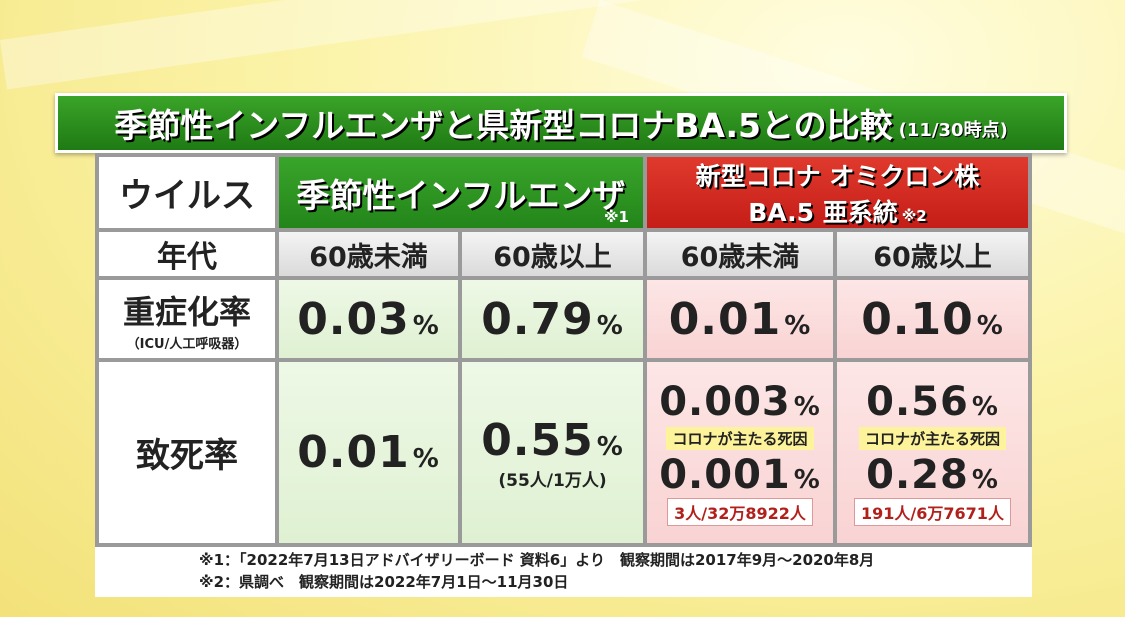 This screenshot has height=617, width=1125. What do you see at coordinates (461, 195) in the screenshot?
I see `flu-name: 季節性インフルエンザ` at bounding box center [461, 195].